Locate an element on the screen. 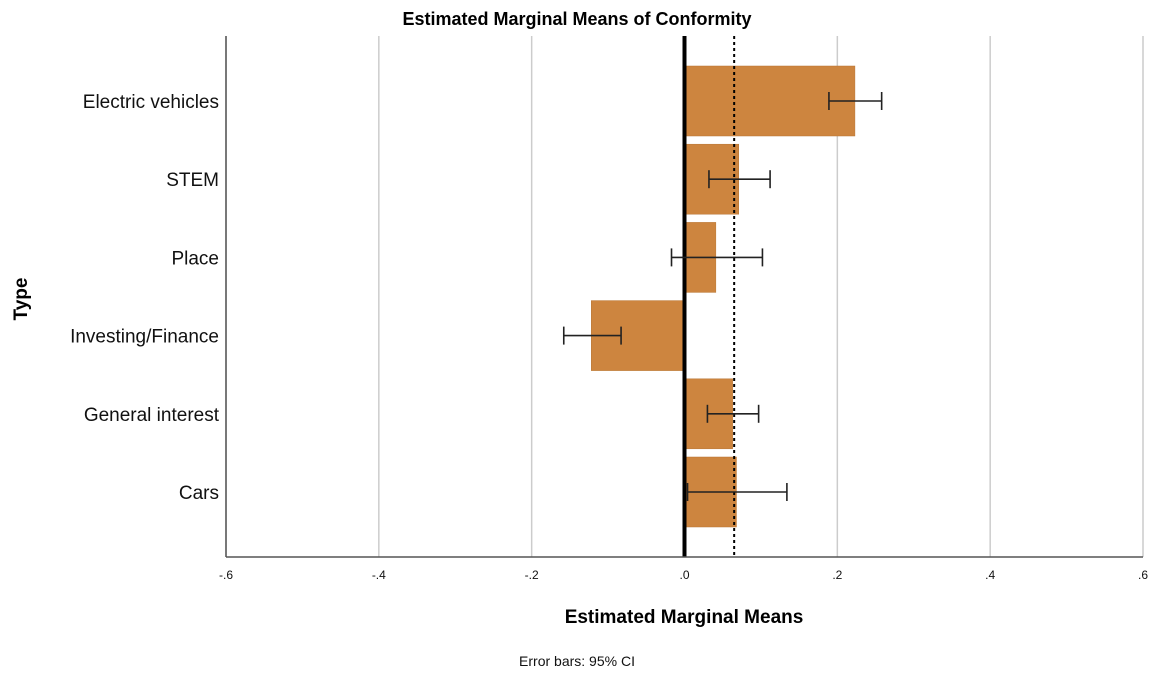 The width and height of the screenshot is (1160, 673). y-axis-title: Type is located at coordinates (21, 299).